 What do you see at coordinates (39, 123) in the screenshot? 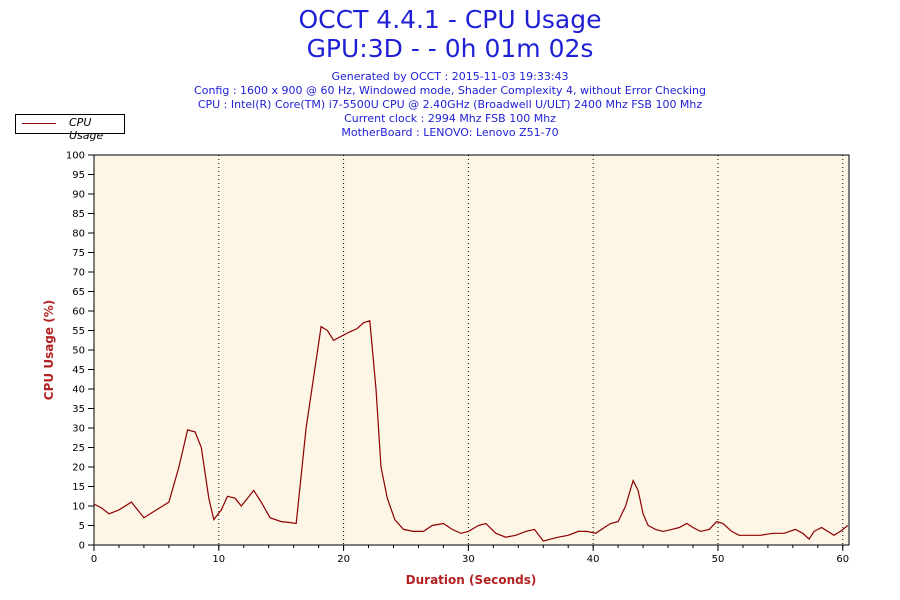
I see `legend-swatch` at bounding box center [39, 123].